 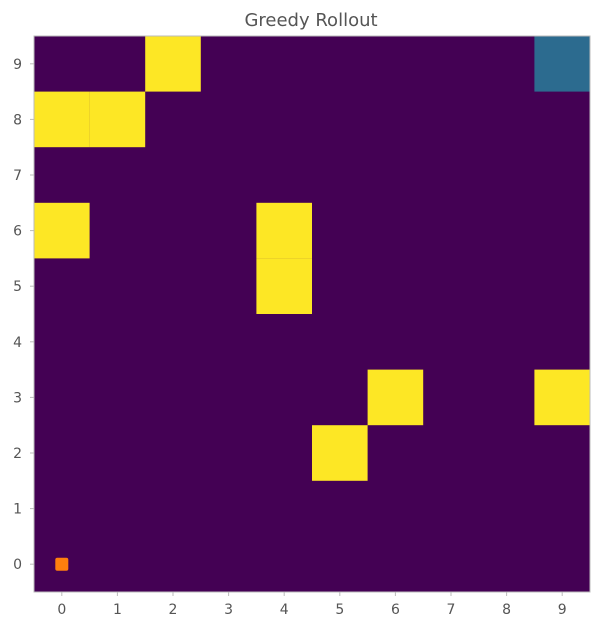 I want to click on goal-cell, so click(x=562, y=64).